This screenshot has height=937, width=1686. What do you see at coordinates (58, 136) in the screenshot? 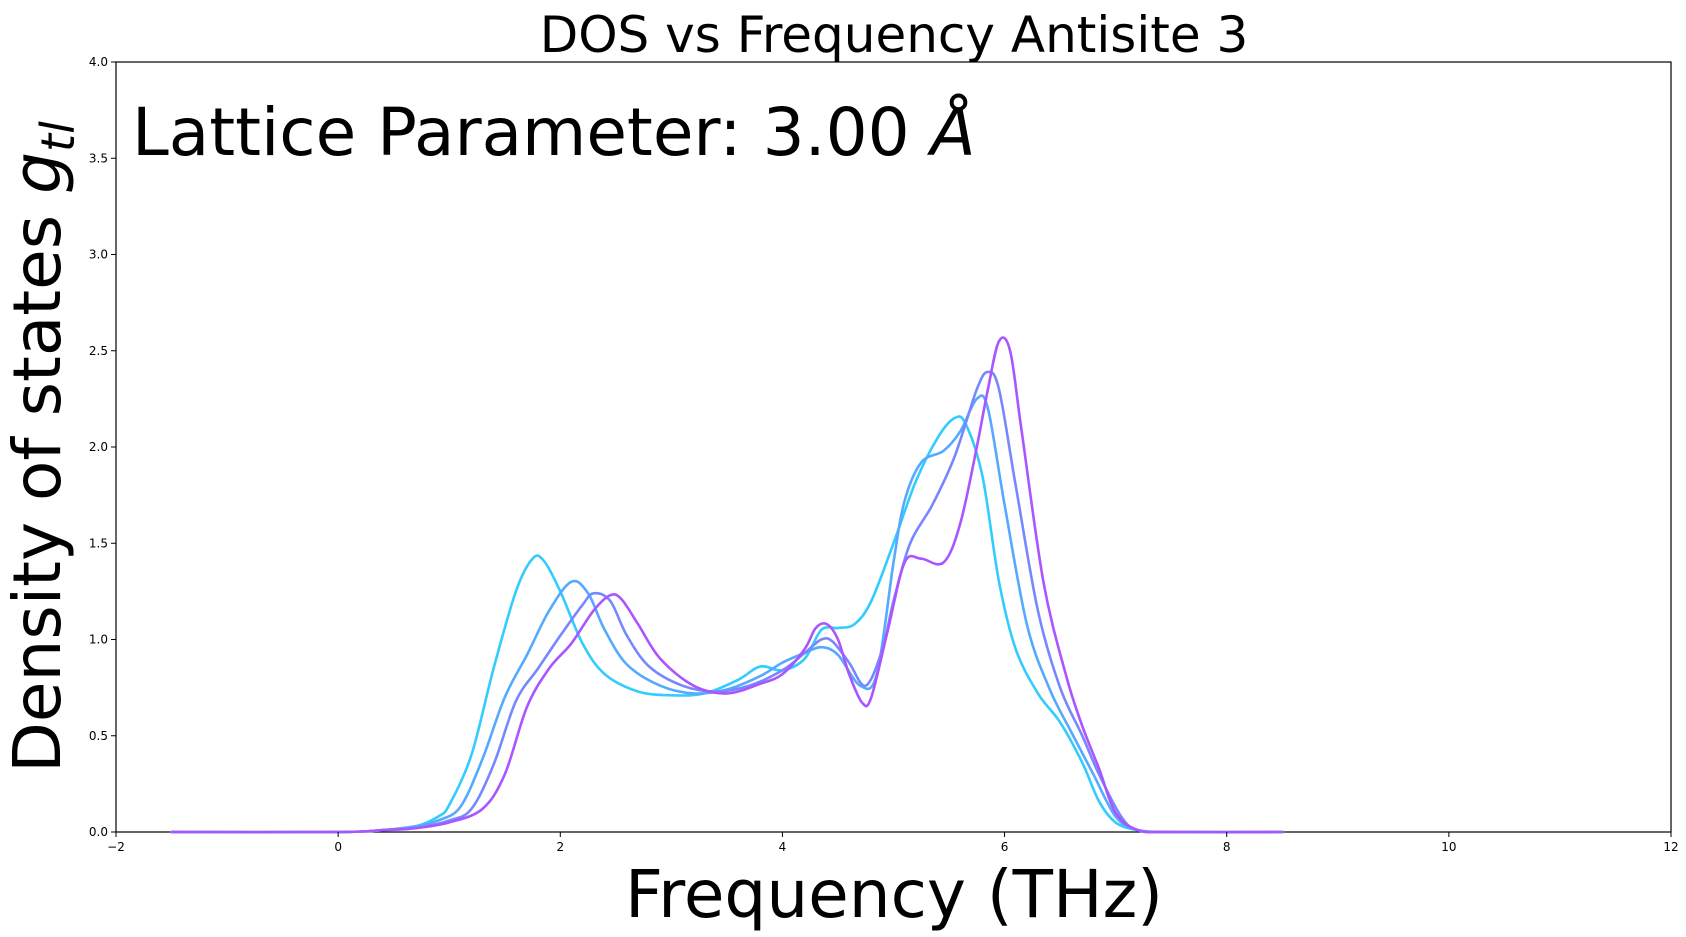
I see `y-axis-label-subscript: tl` at bounding box center [58, 136].